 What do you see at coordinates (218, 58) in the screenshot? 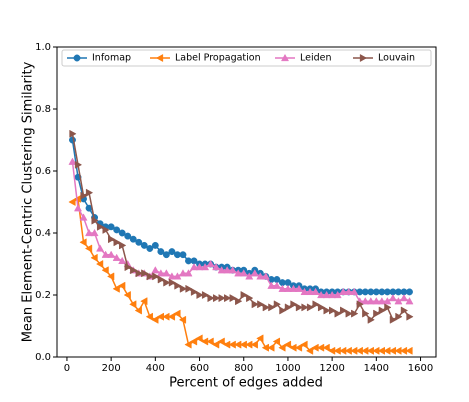
I see `legend-label: Label Propagation` at bounding box center [218, 58].